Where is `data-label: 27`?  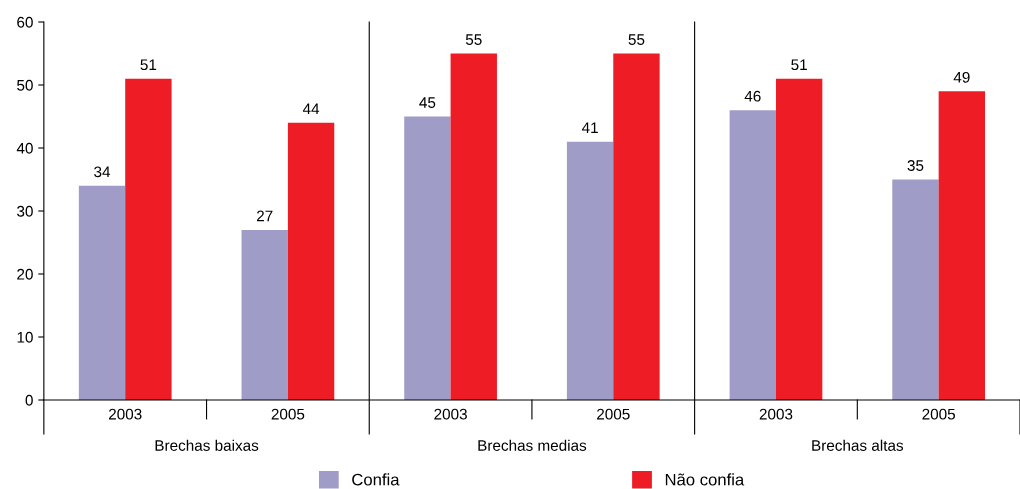
data-label: 27 is located at coordinates (264, 216).